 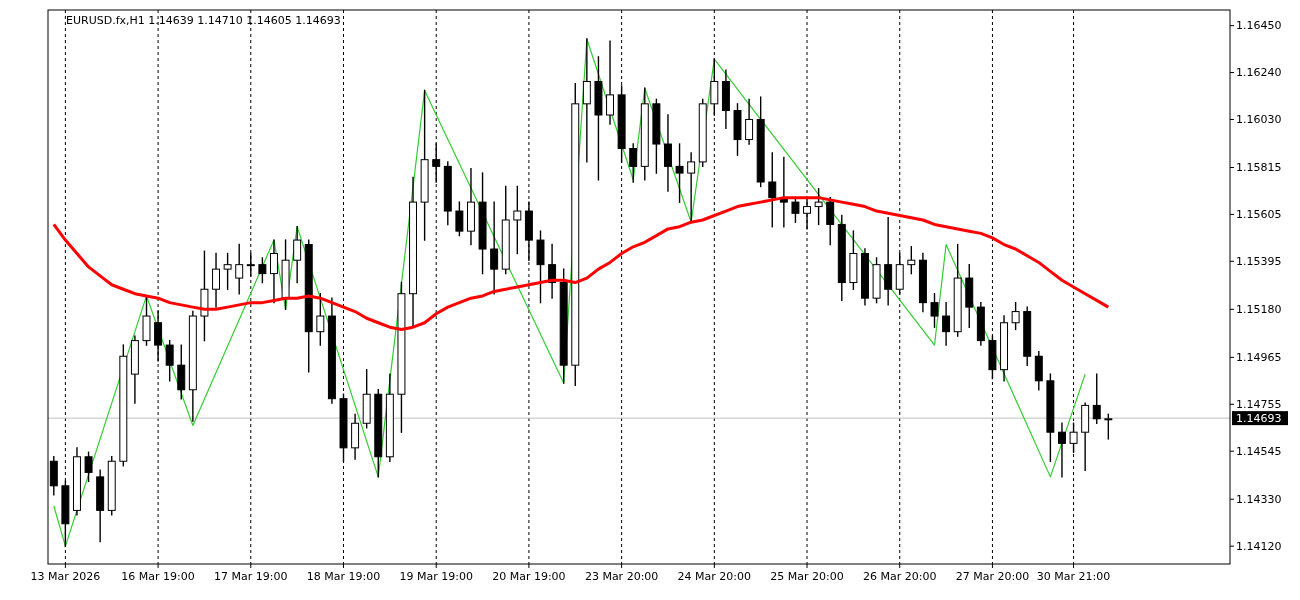 I want to click on x-tick-label: 30 Mar 21:00, so click(x=1073, y=576).